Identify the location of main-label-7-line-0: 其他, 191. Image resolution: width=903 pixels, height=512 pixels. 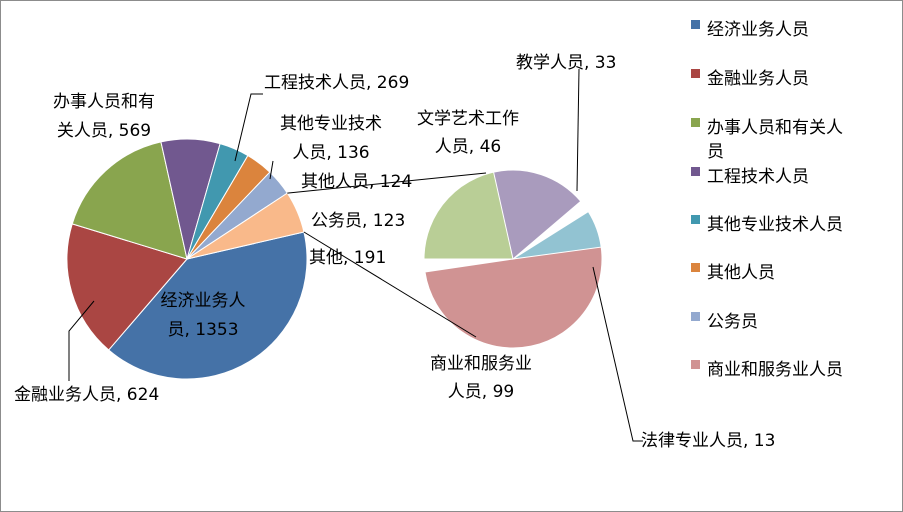
(347, 258).